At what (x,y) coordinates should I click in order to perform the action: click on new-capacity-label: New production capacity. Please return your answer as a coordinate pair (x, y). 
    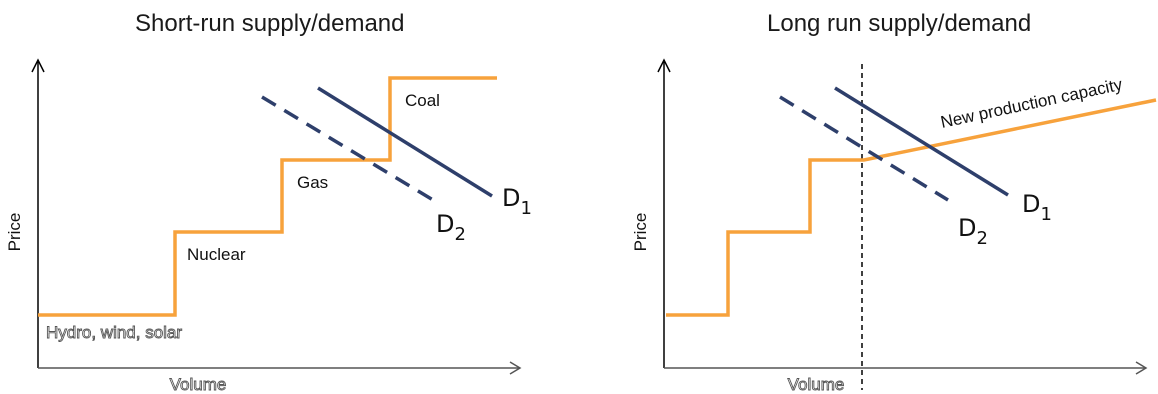
    Looking at the image, I should click on (1032, 103).